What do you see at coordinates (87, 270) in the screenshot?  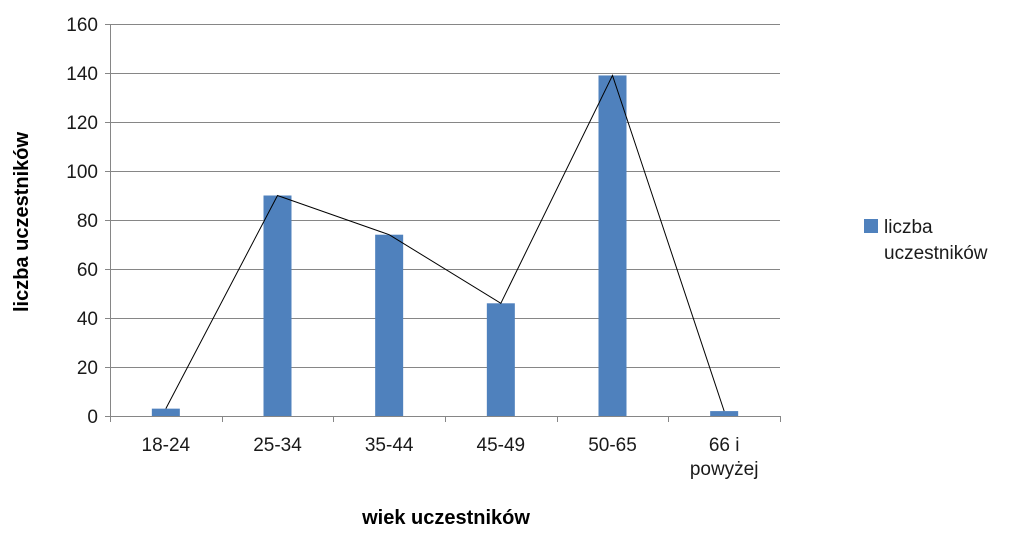 I see `y-tick-label-60: 60` at bounding box center [87, 270].